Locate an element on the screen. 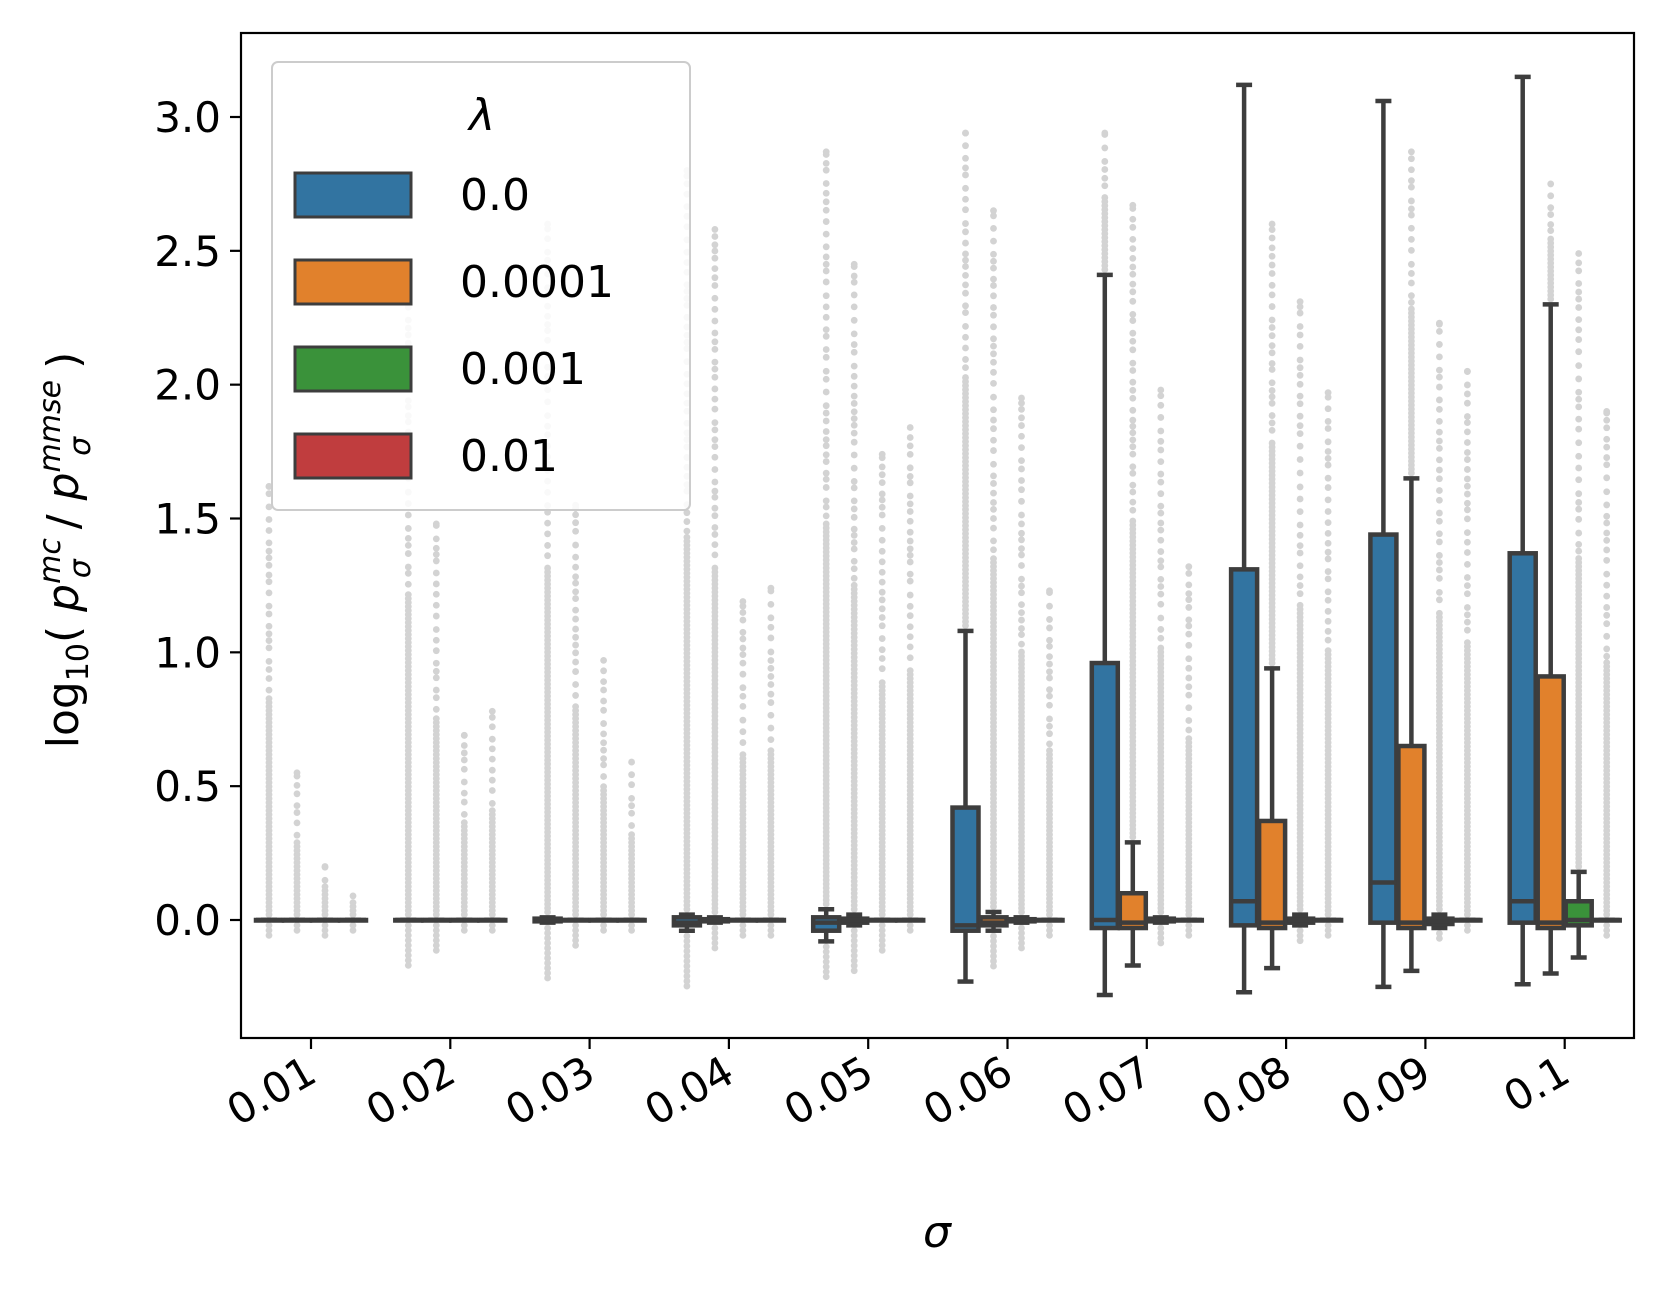 The width and height of the screenshot is (1661, 1295). legend-label: 0.01 is located at coordinates (509, 456).